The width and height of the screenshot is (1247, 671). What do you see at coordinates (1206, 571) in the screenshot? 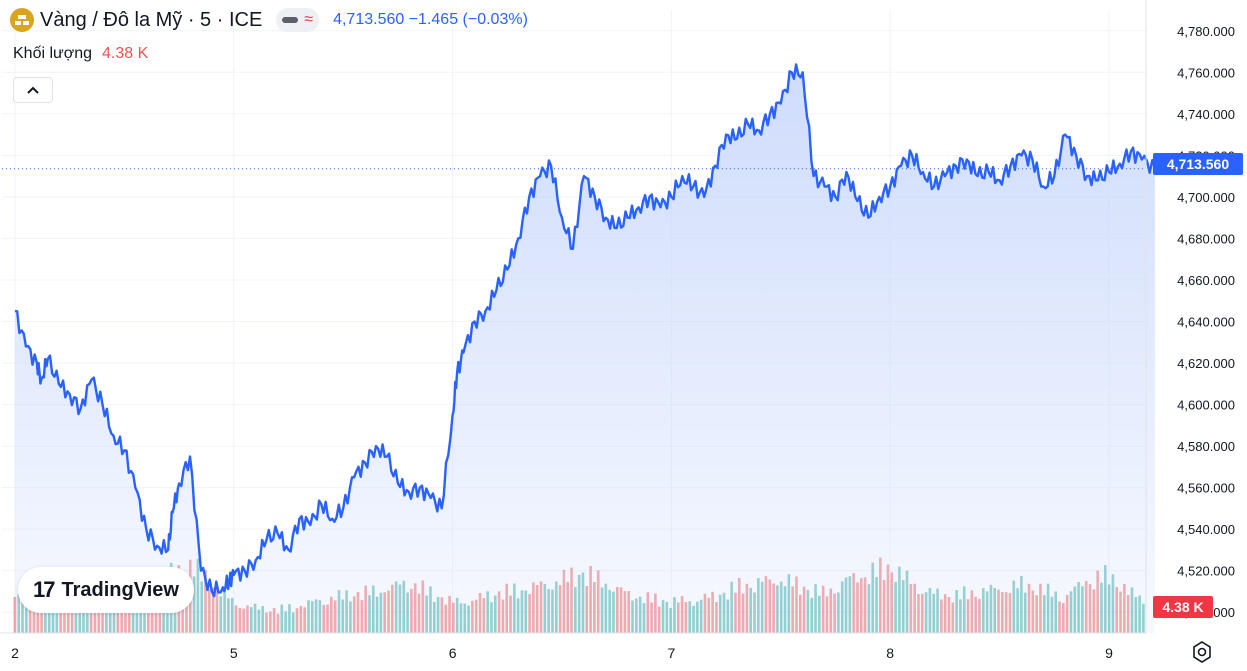
I see `y-tick-label: 4,520.000` at bounding box center [1206, 571].